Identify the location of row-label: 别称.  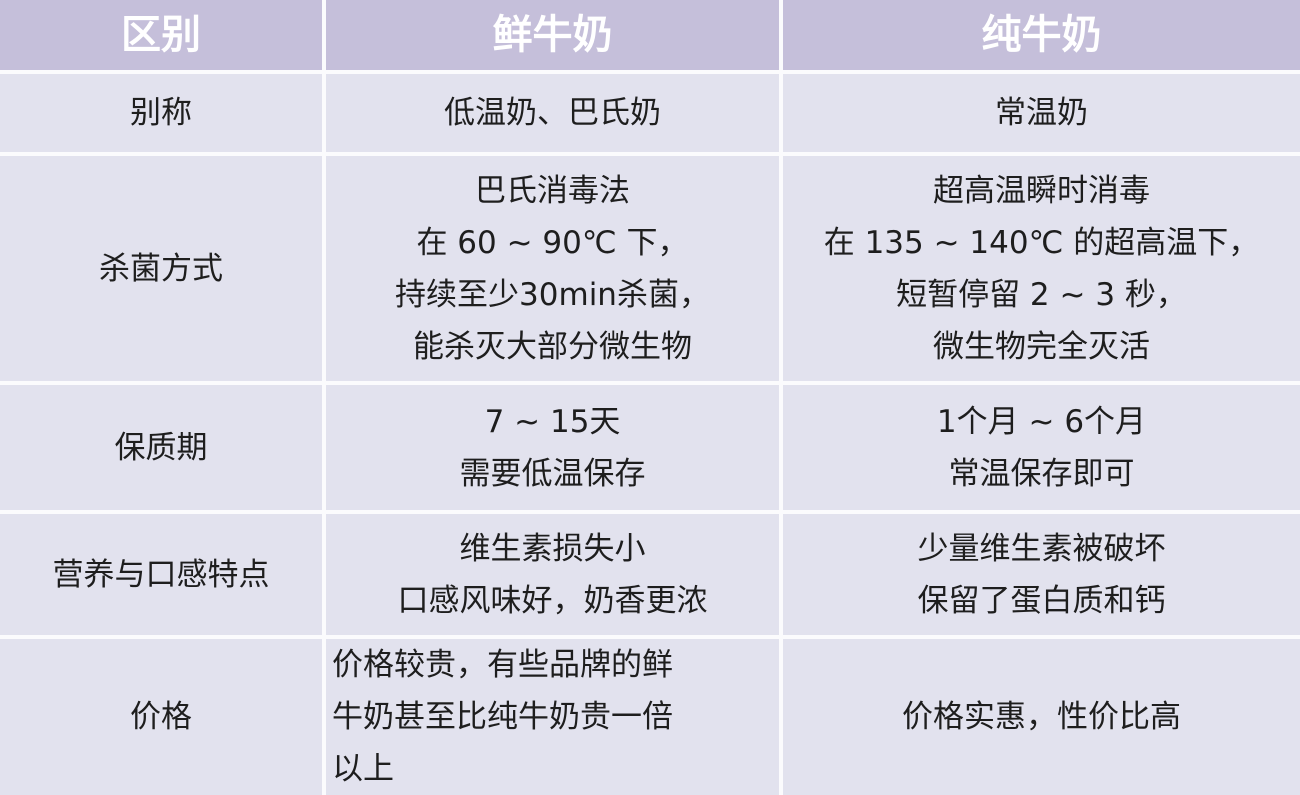
(163, 113).